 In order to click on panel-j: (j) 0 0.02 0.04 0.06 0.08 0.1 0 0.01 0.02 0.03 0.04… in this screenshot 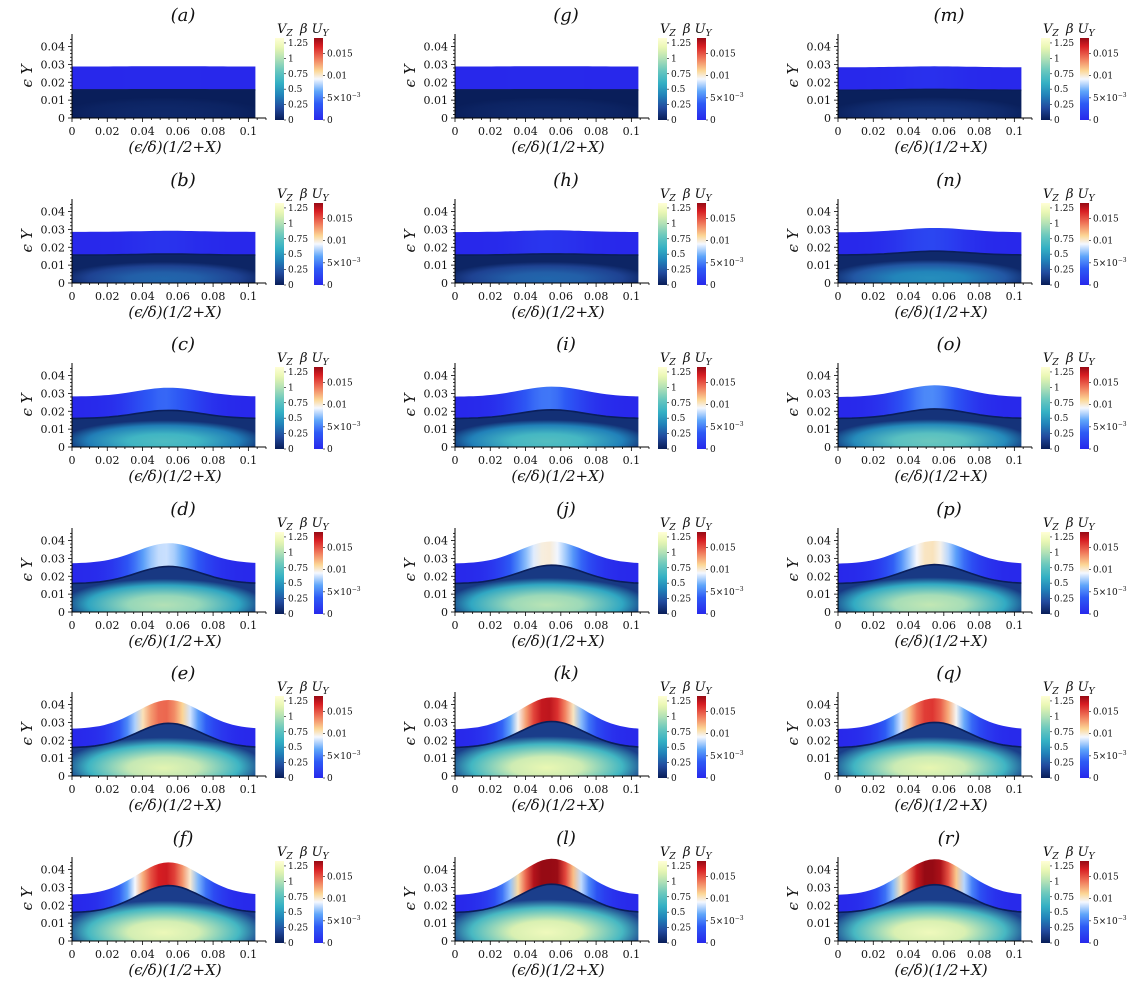, I will do `click(572, 574)`.